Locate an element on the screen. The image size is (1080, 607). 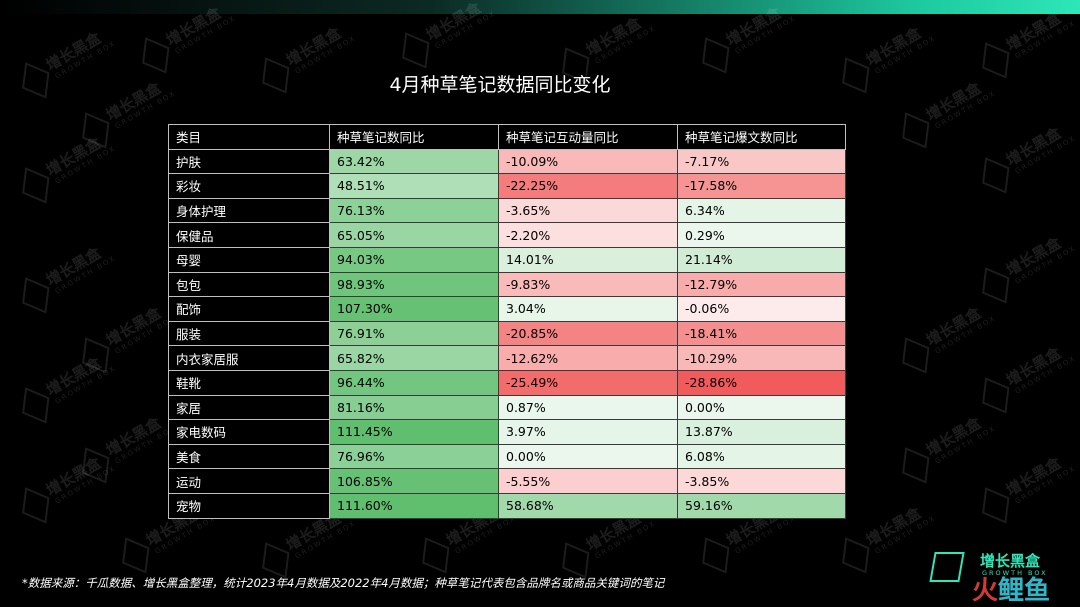
value-cell-viral-yoy: 0.29% is located at coordinates (761, 235).